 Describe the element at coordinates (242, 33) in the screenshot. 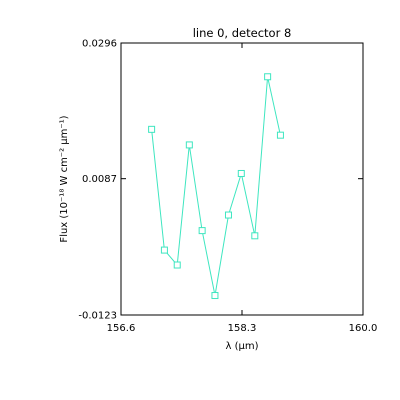

I see `chart-title: line 0, detector 8` at that location.